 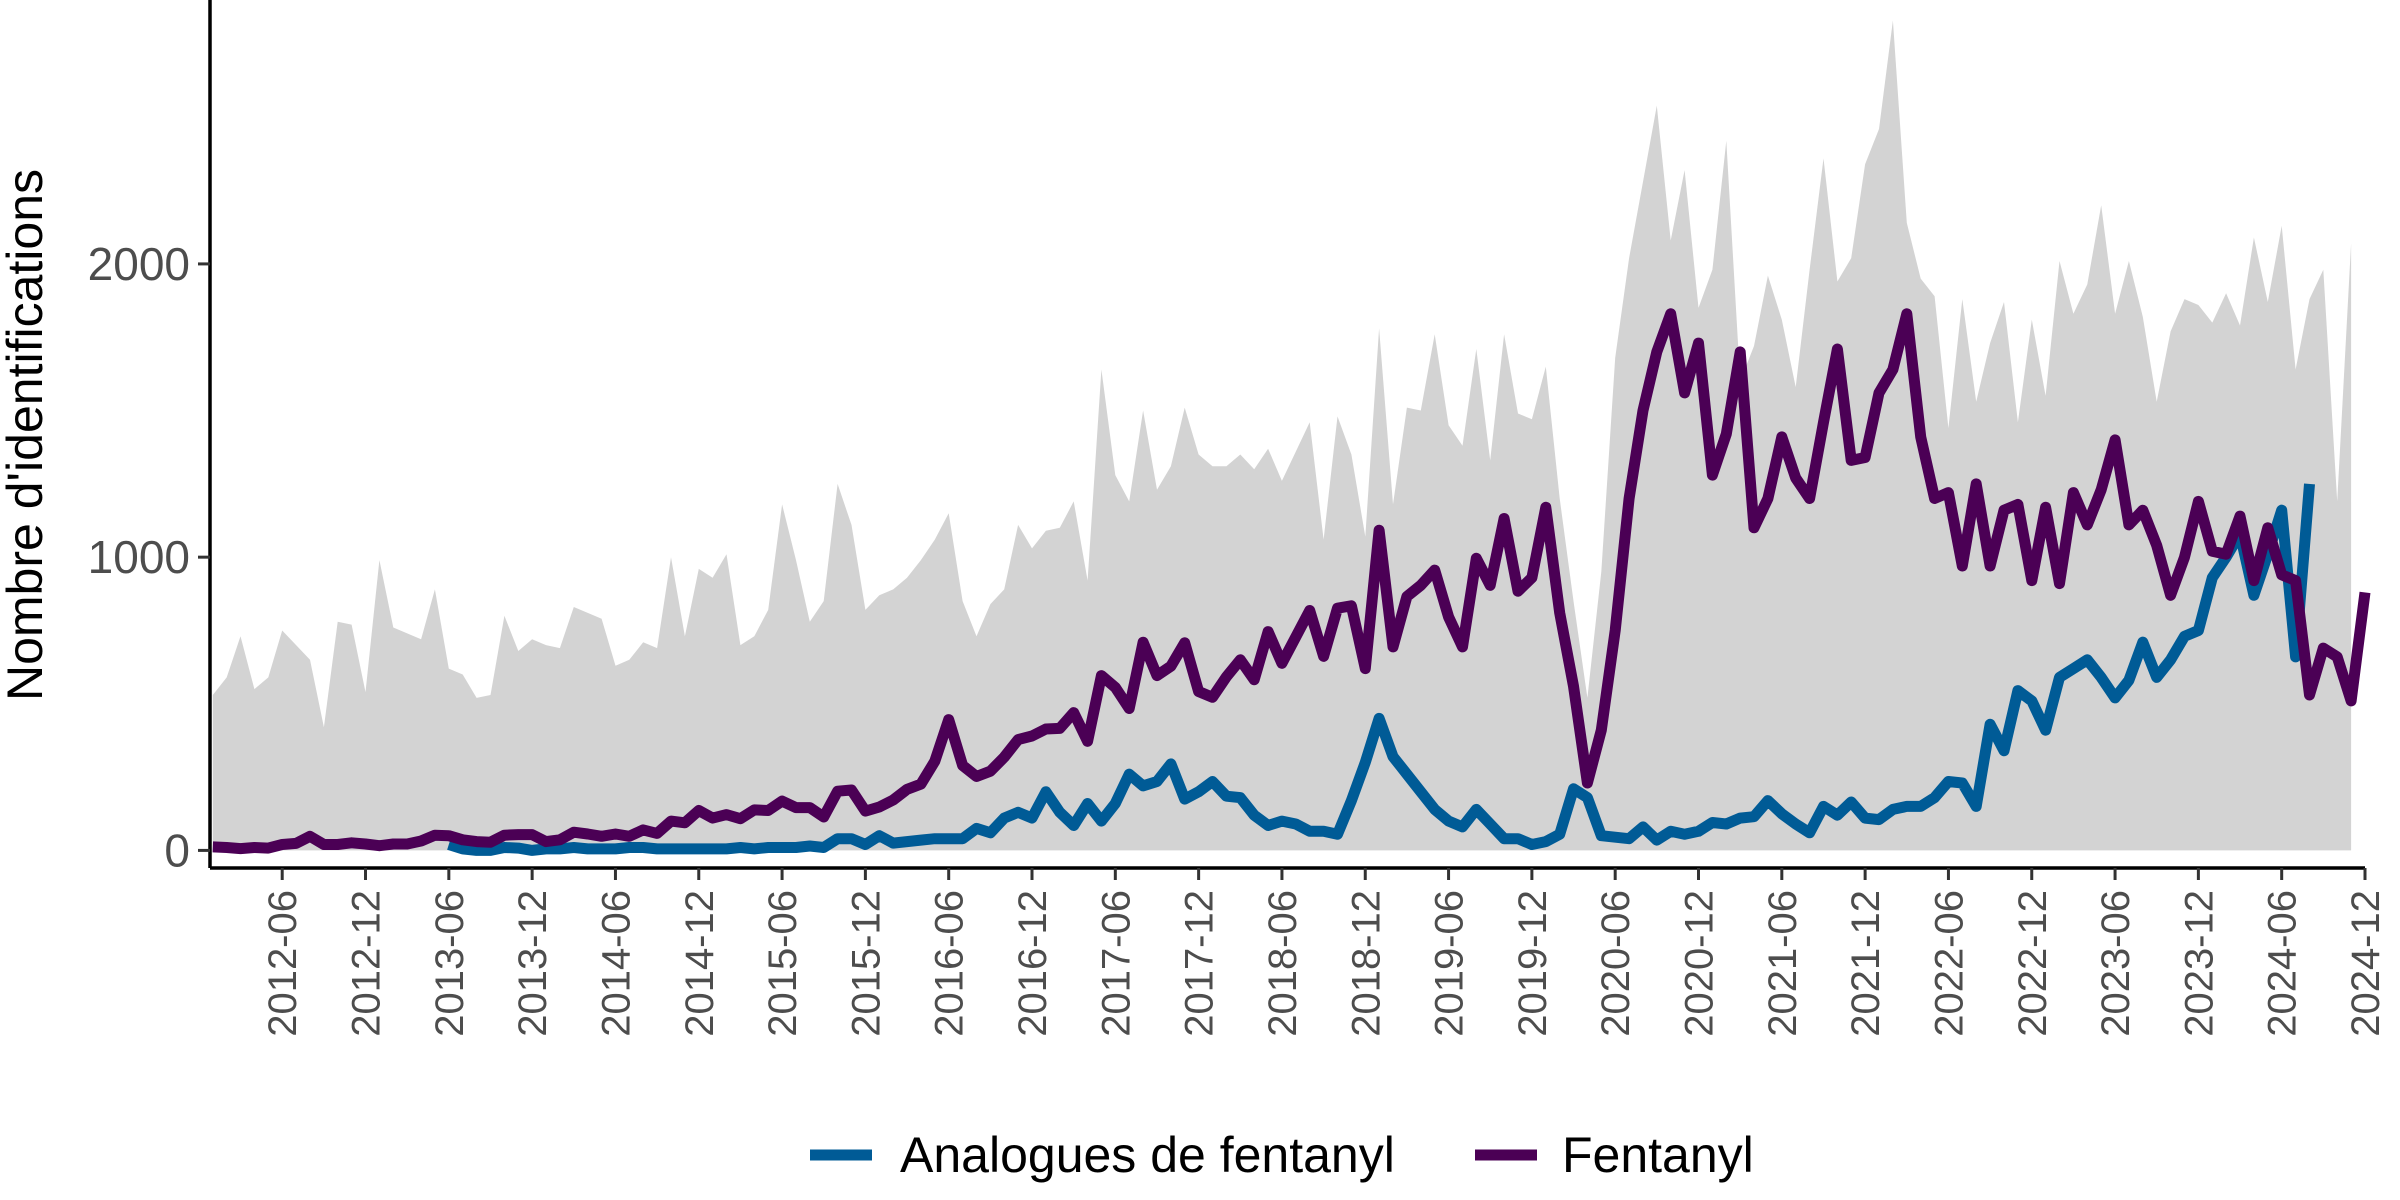 What do you see at coordinates (1658, 1155) in the screenshot?
I see `legend-label: Fentanyl` at bounding box center [1658, 1155].